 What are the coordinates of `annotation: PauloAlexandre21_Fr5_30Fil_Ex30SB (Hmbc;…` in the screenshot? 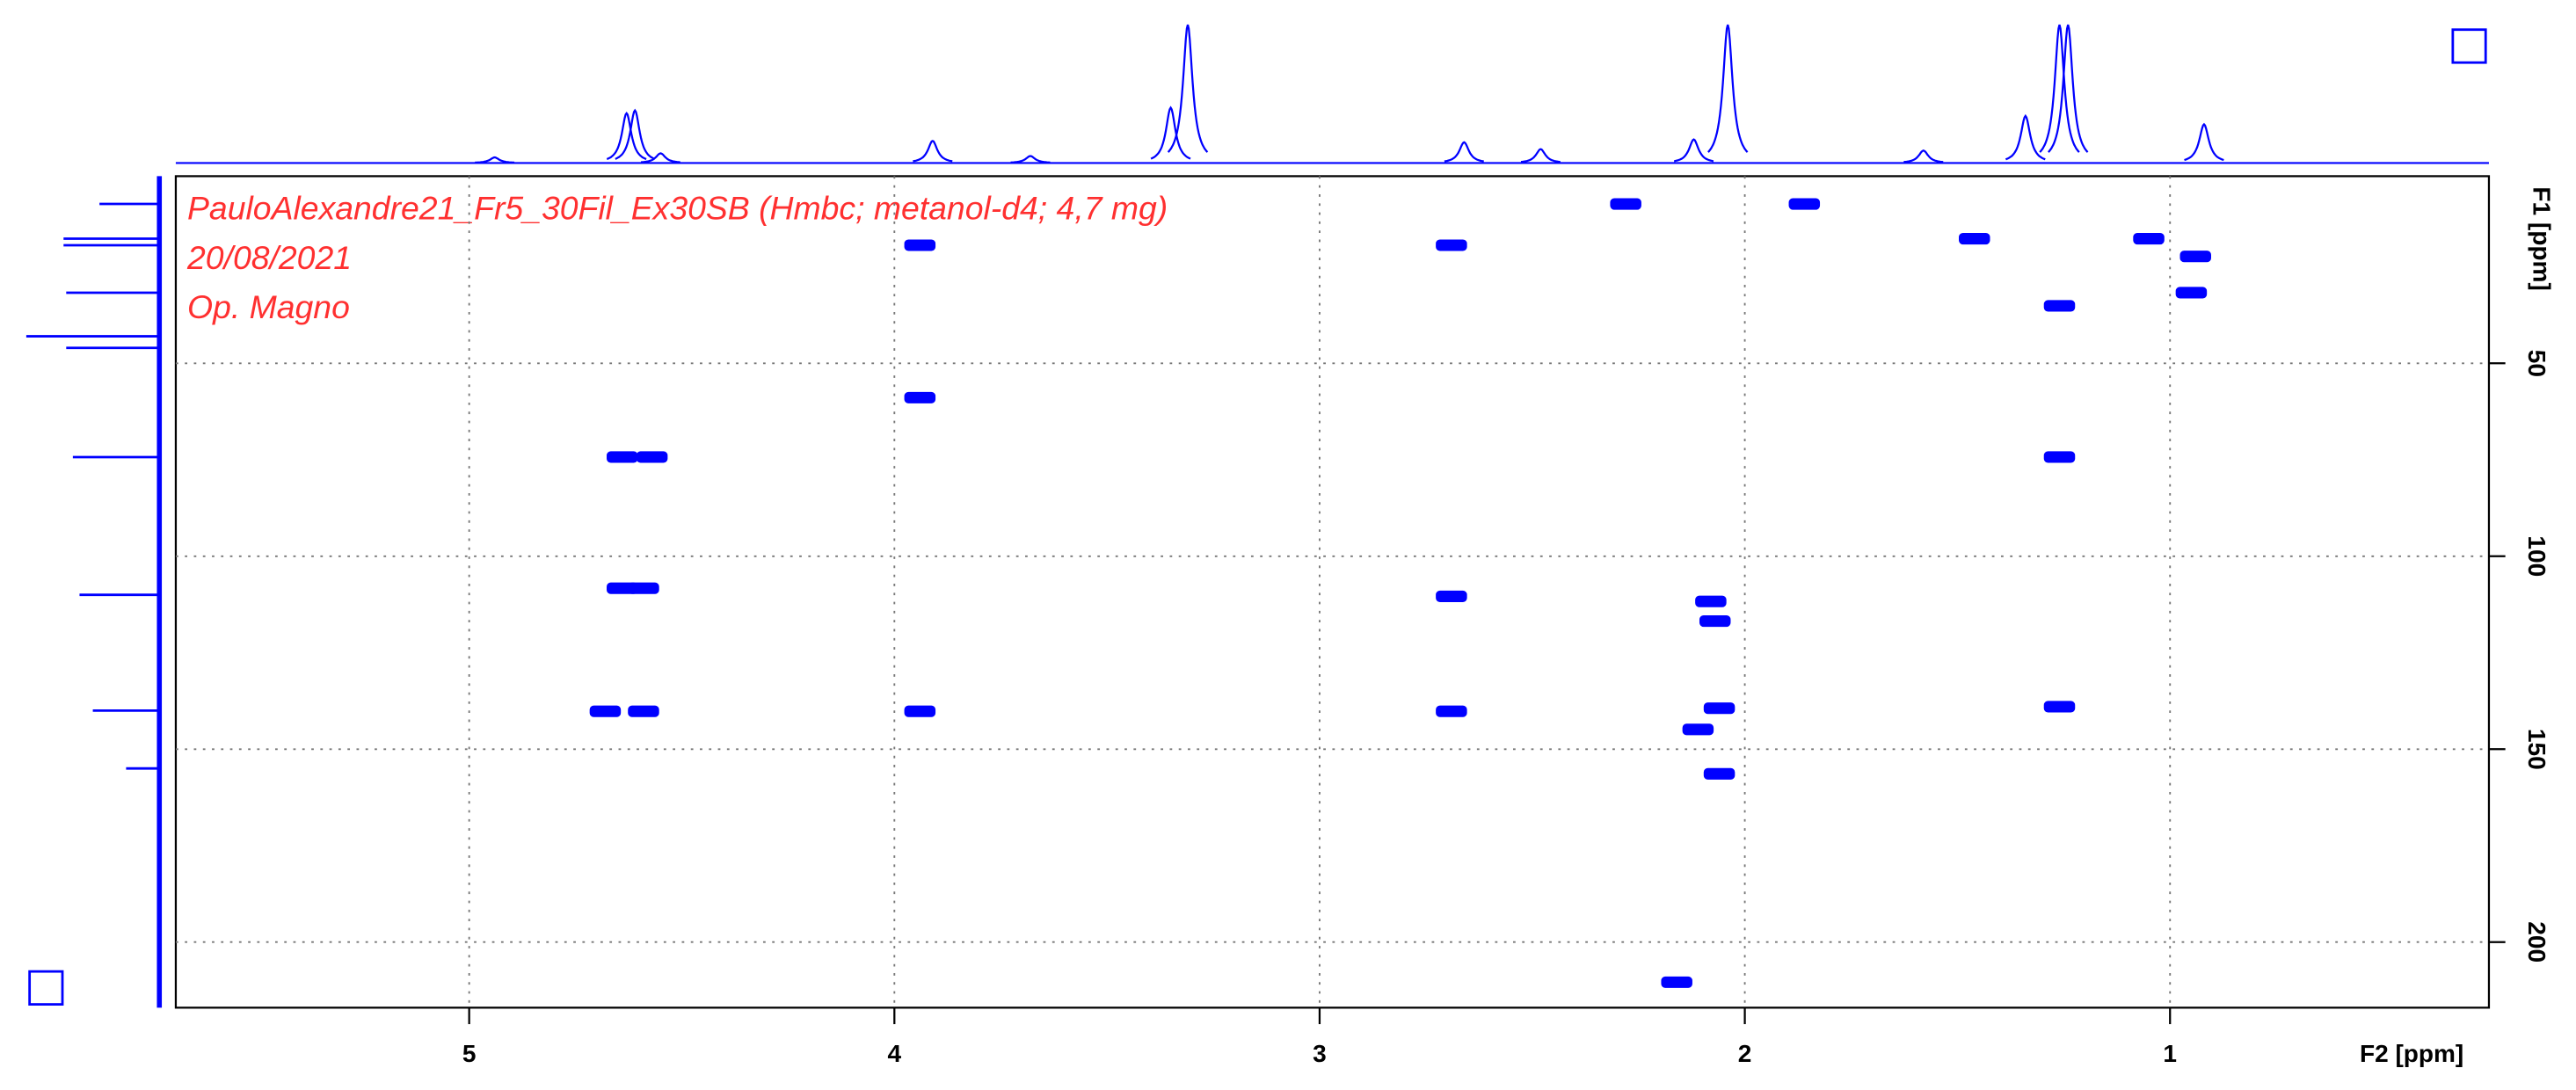 It's located at (677, 208).